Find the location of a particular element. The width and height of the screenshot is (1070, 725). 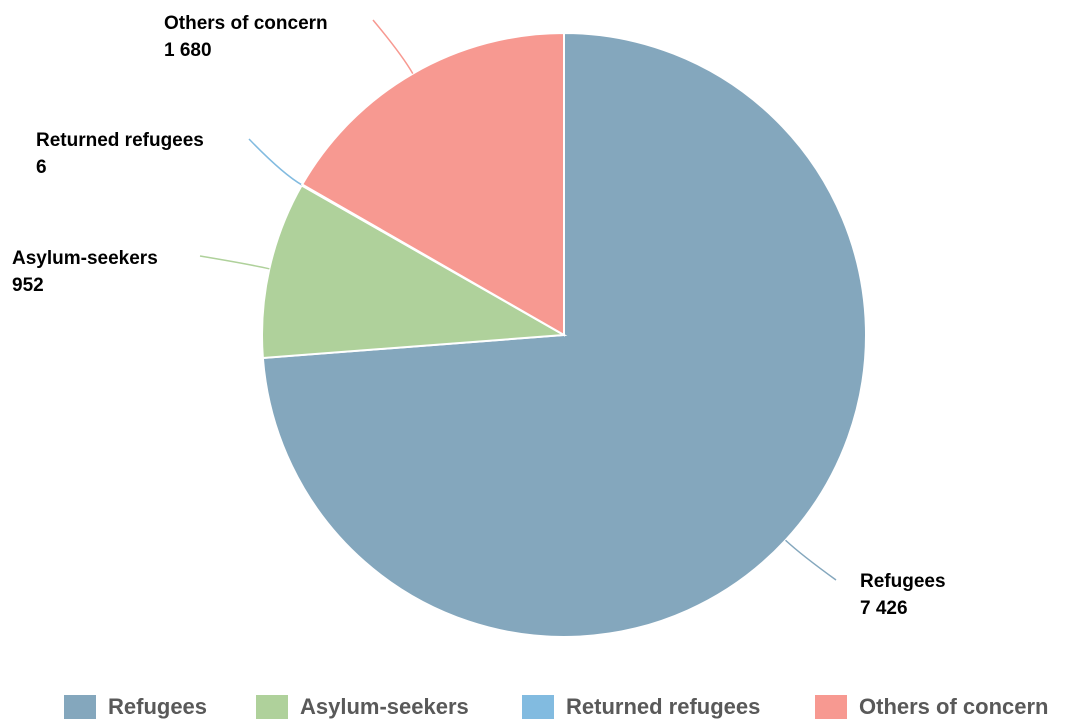

leader-line-returned-refugees is located at coordinates (275, 162).